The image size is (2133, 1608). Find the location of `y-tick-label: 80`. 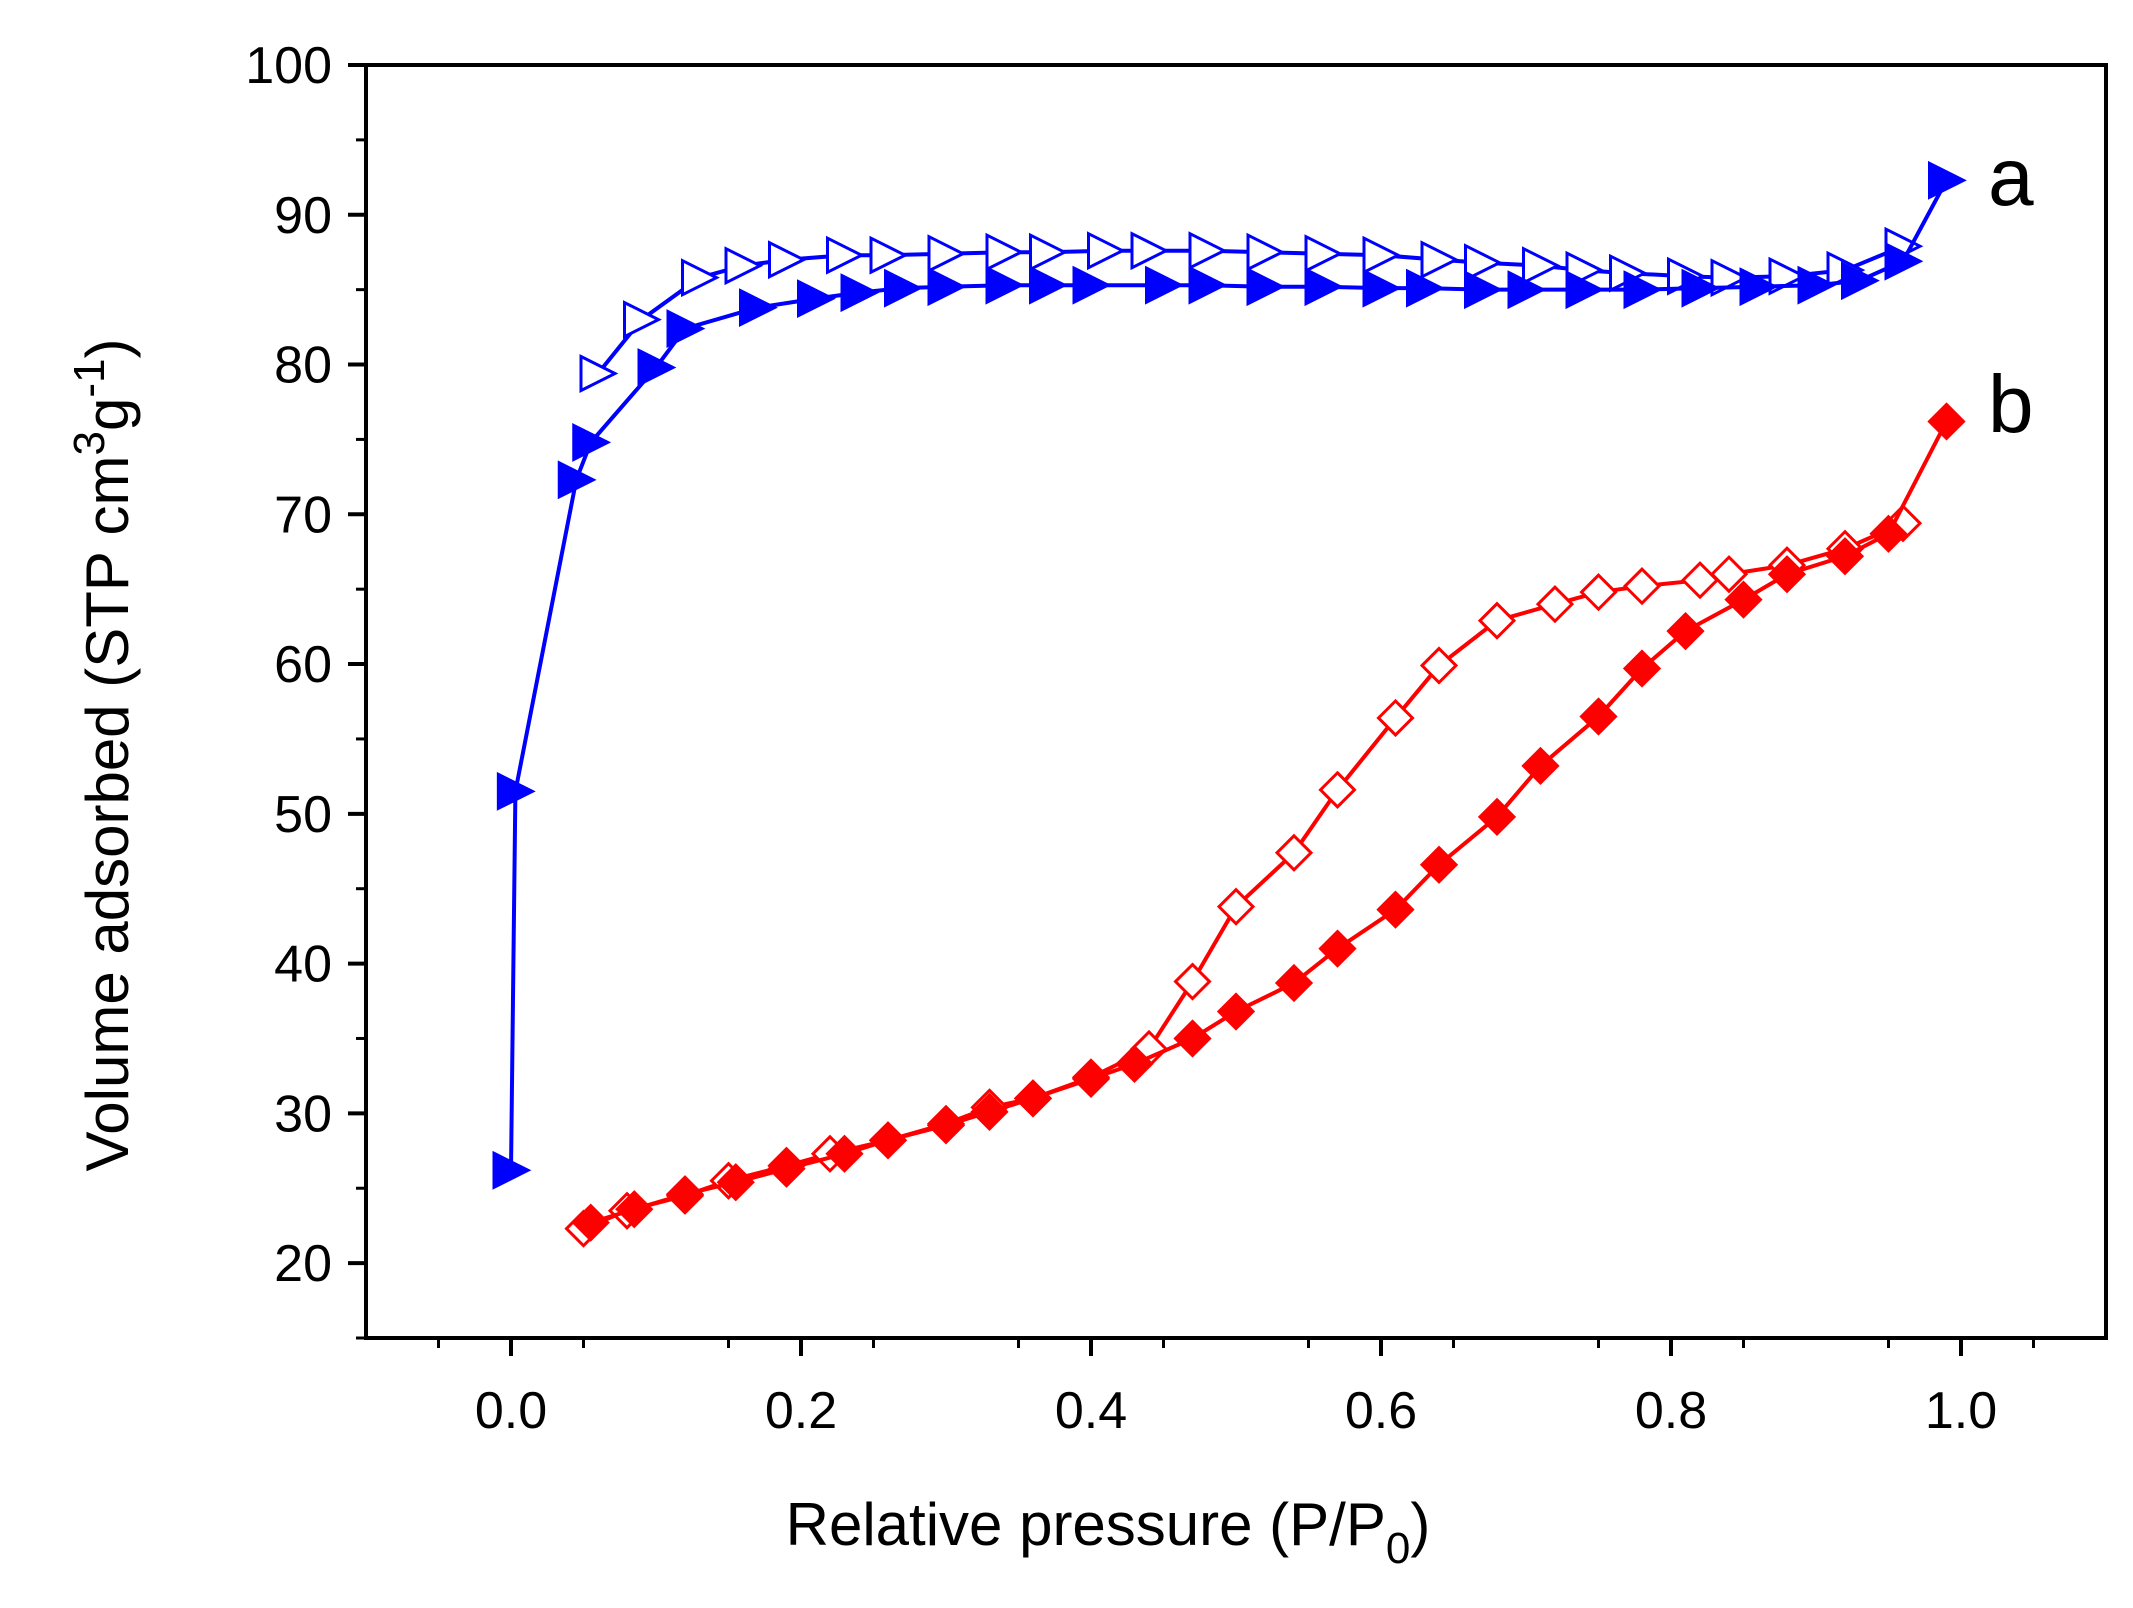

y-tick-label: 80 is located at coordinates (303, 366).